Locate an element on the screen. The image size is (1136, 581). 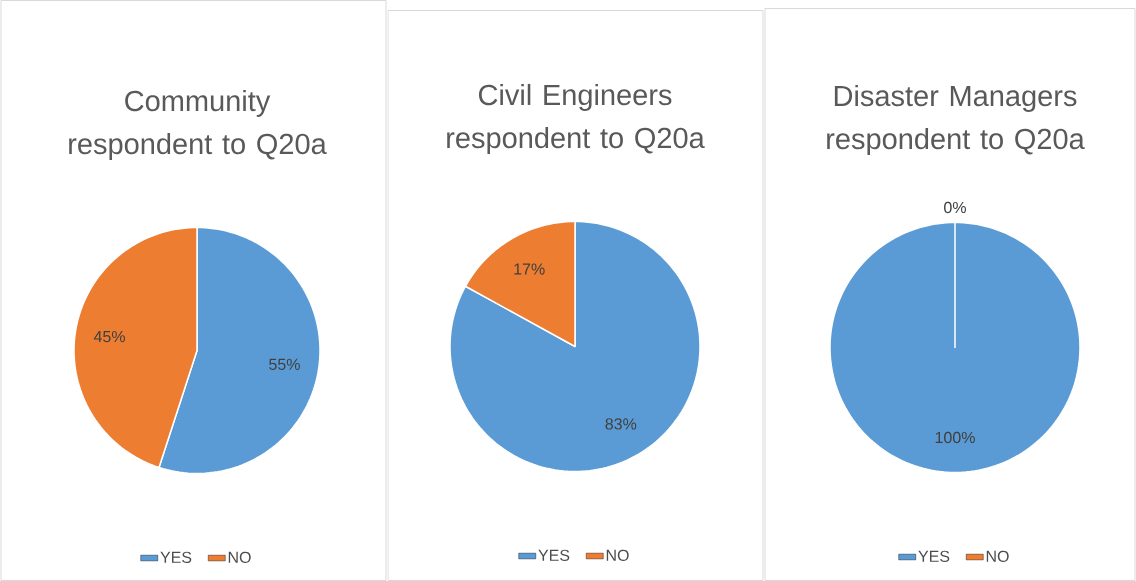
text: 0% is located at coordinates (955, 207).